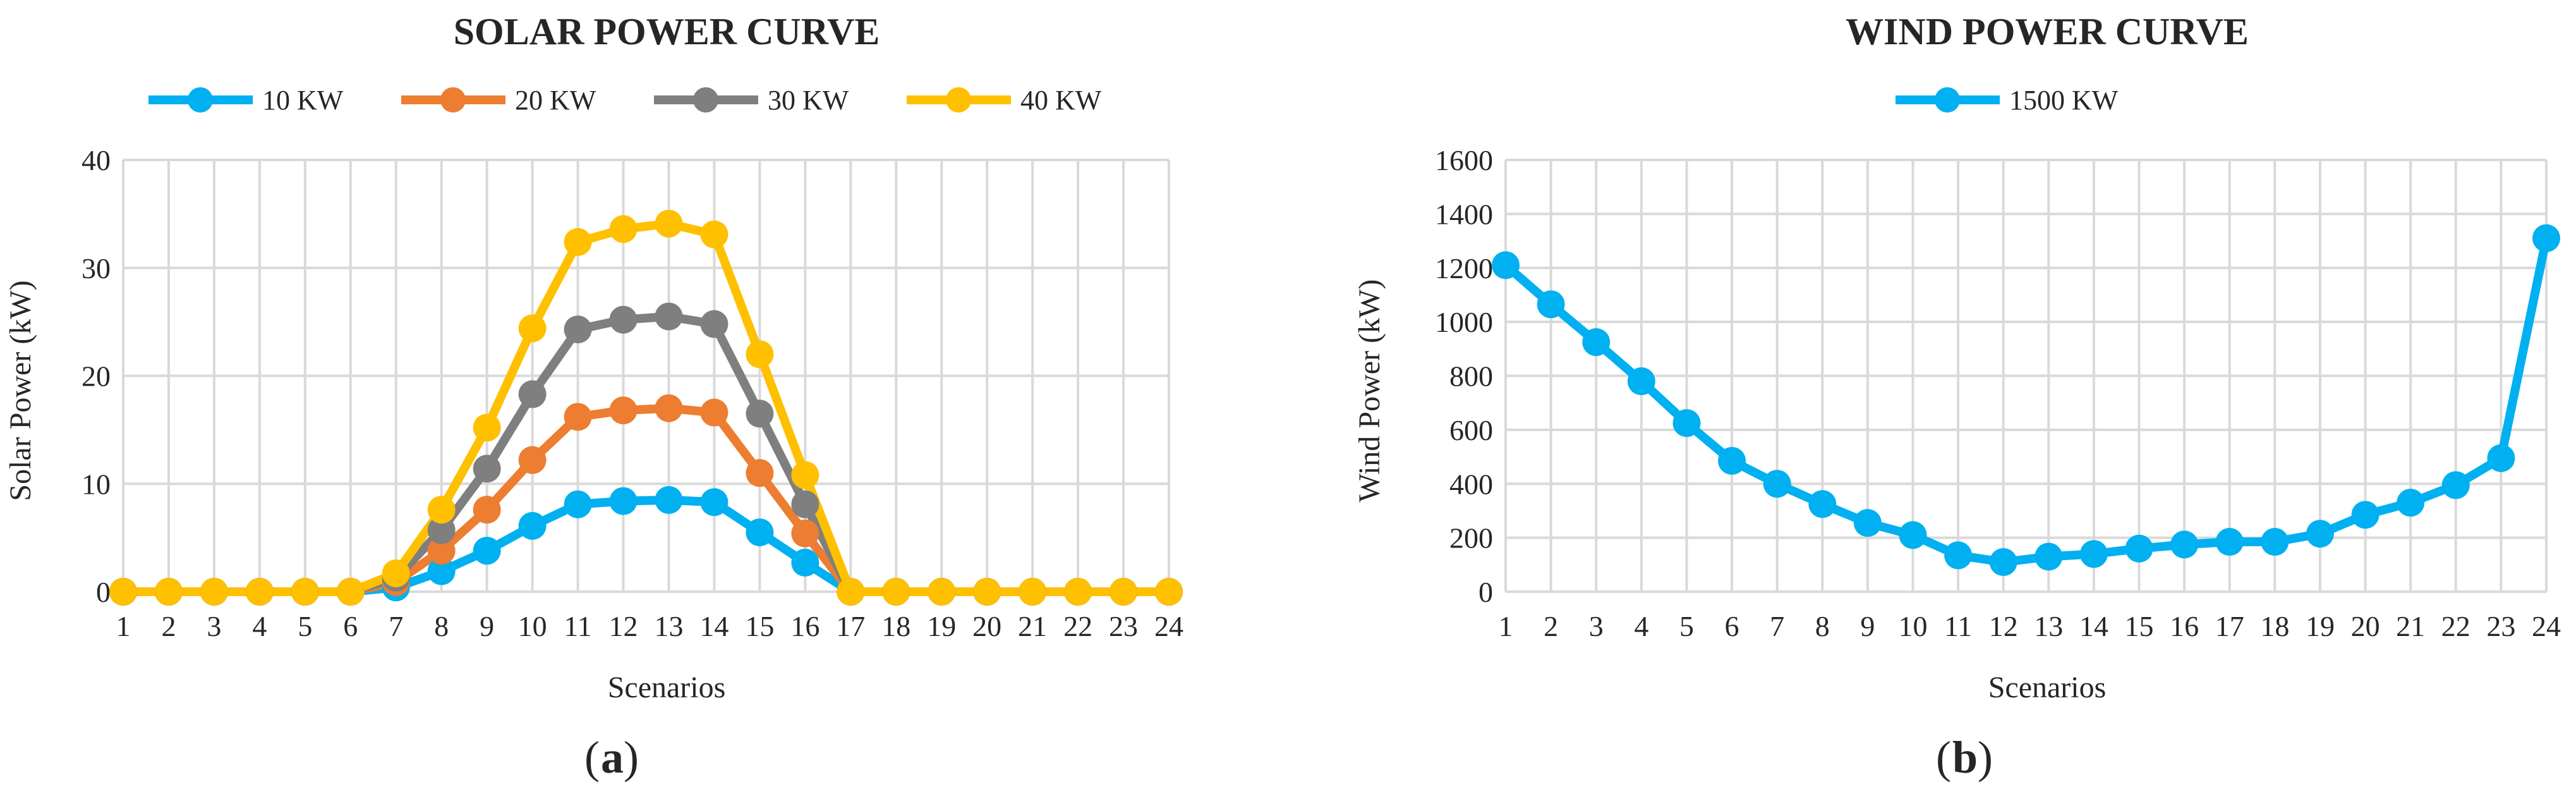 This screenshot has width=2576, height=801. Describe the element at coordinates (1965, 758) in the screenshot. I see `wind-panel-label: b` at that location.